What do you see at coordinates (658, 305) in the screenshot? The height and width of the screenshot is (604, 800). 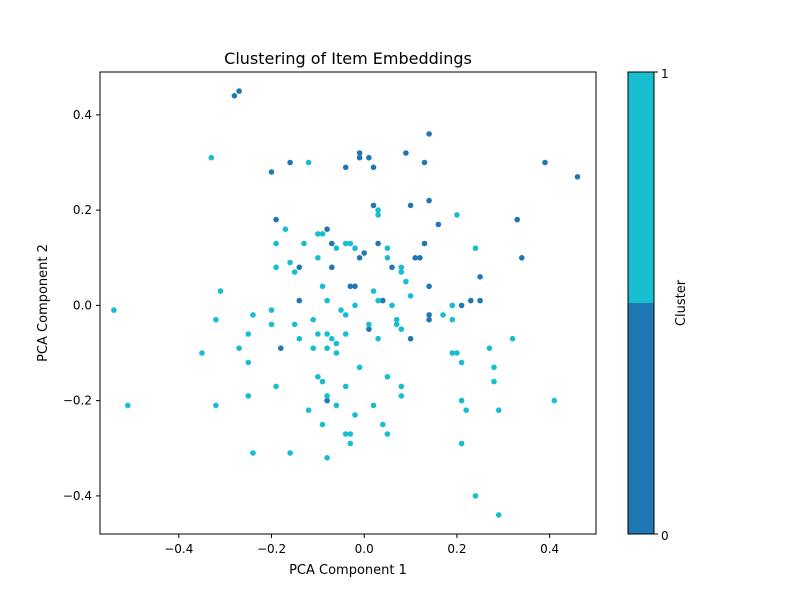 I see `colorbar: 1 0 Cluster` at bounding box center [658, 305].